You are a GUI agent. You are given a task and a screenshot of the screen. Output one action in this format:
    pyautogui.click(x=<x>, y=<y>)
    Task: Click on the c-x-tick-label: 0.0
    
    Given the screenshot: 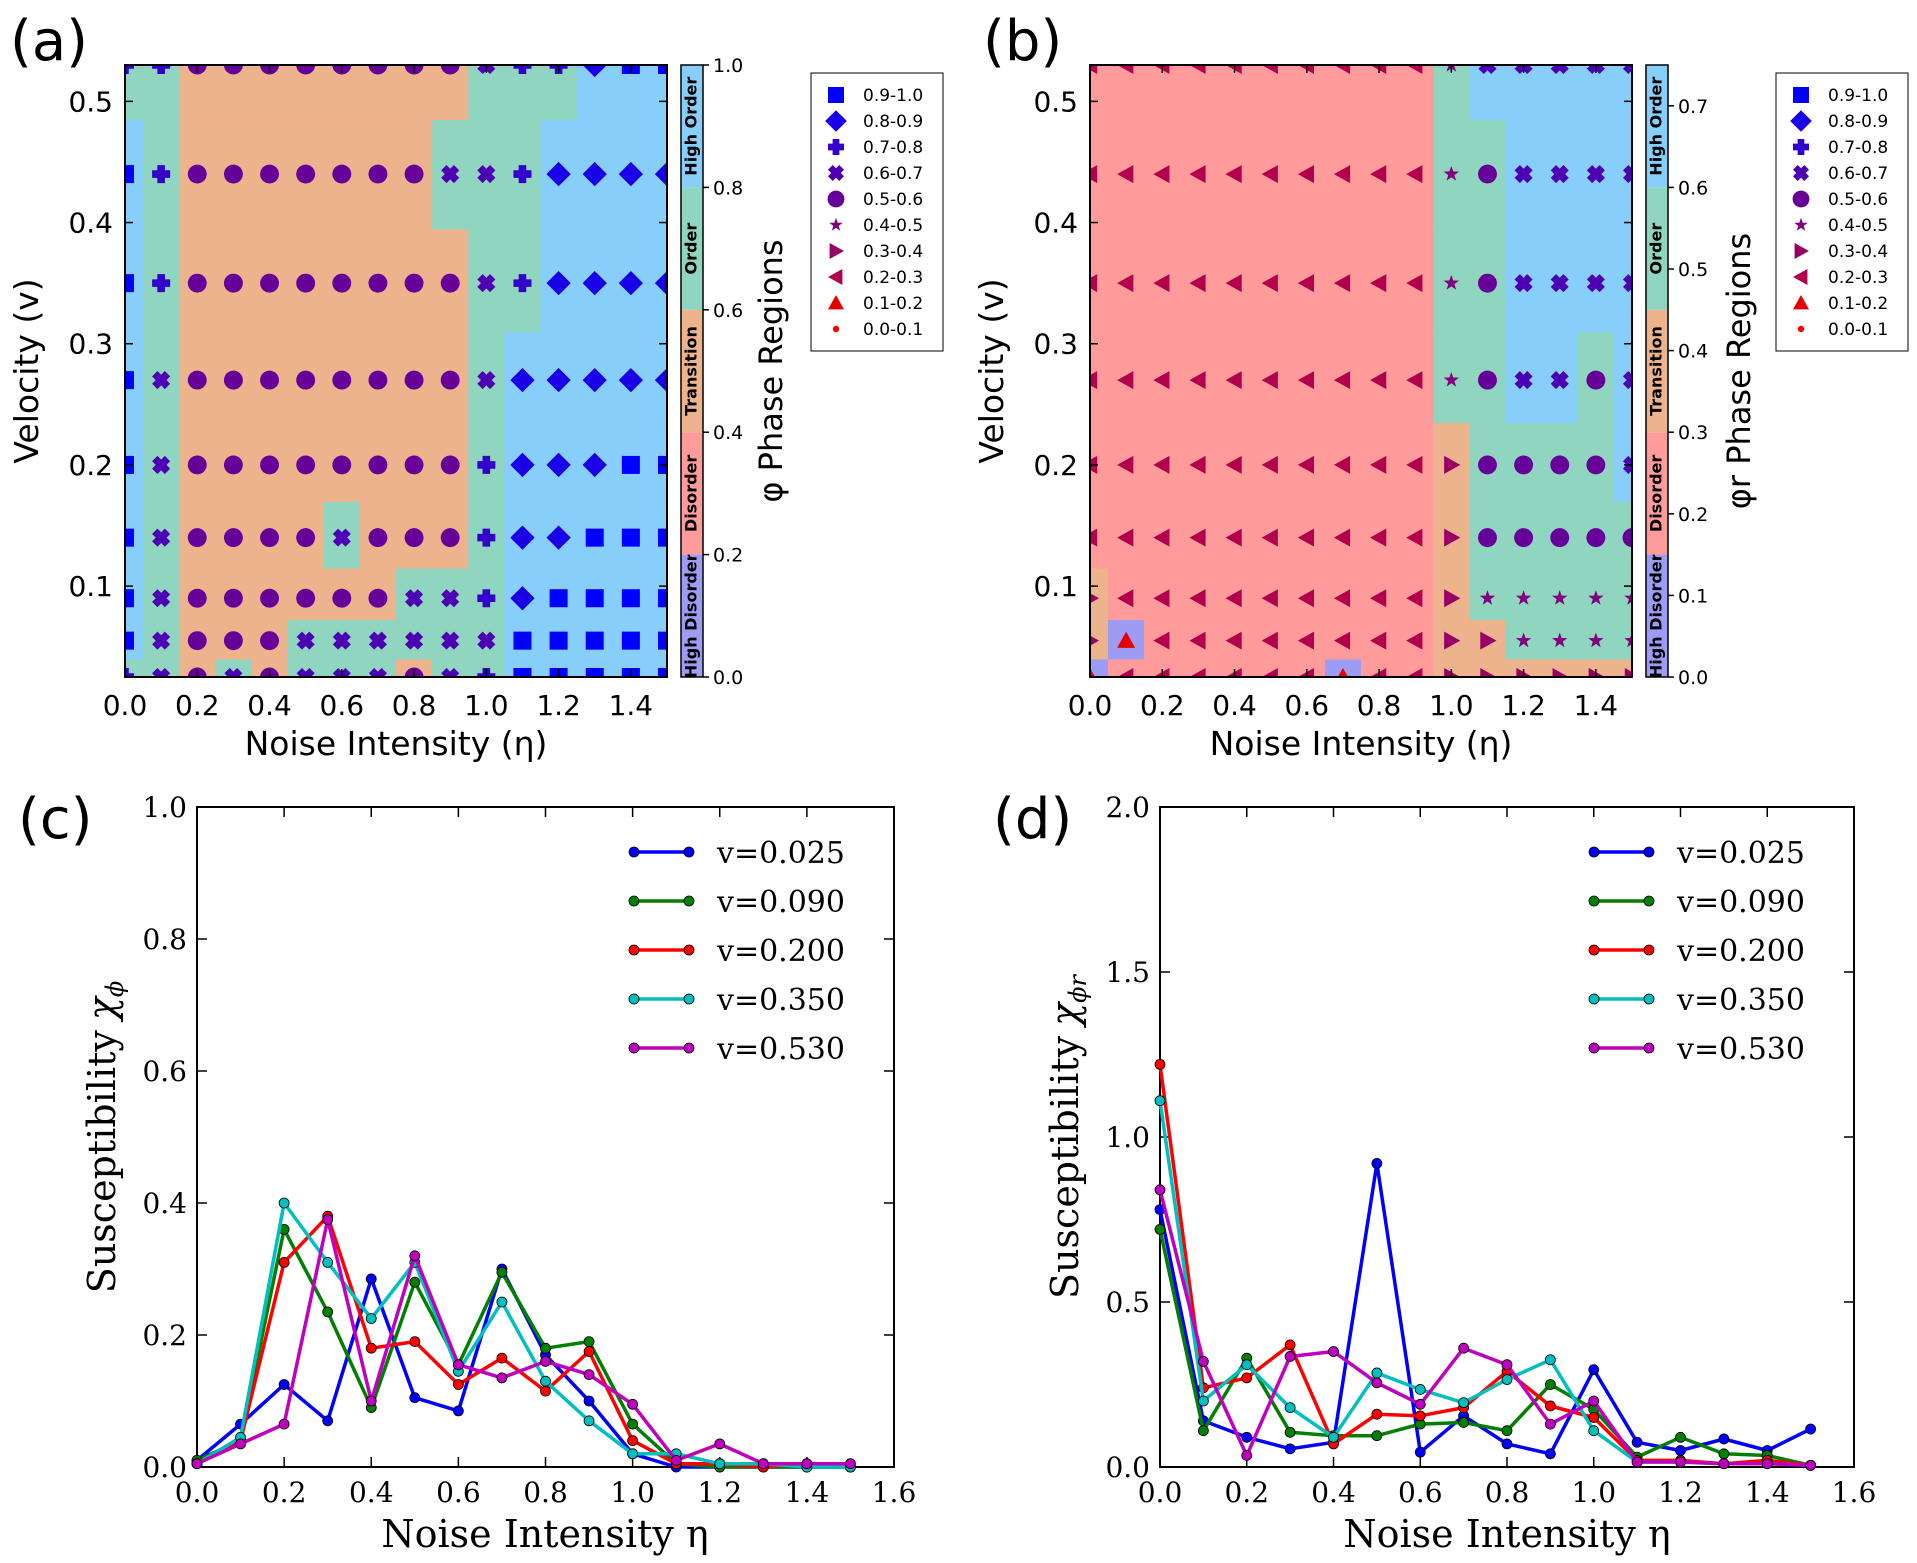 What is the action you would take?
    pyautogui.click(x=197, y=1492)
    